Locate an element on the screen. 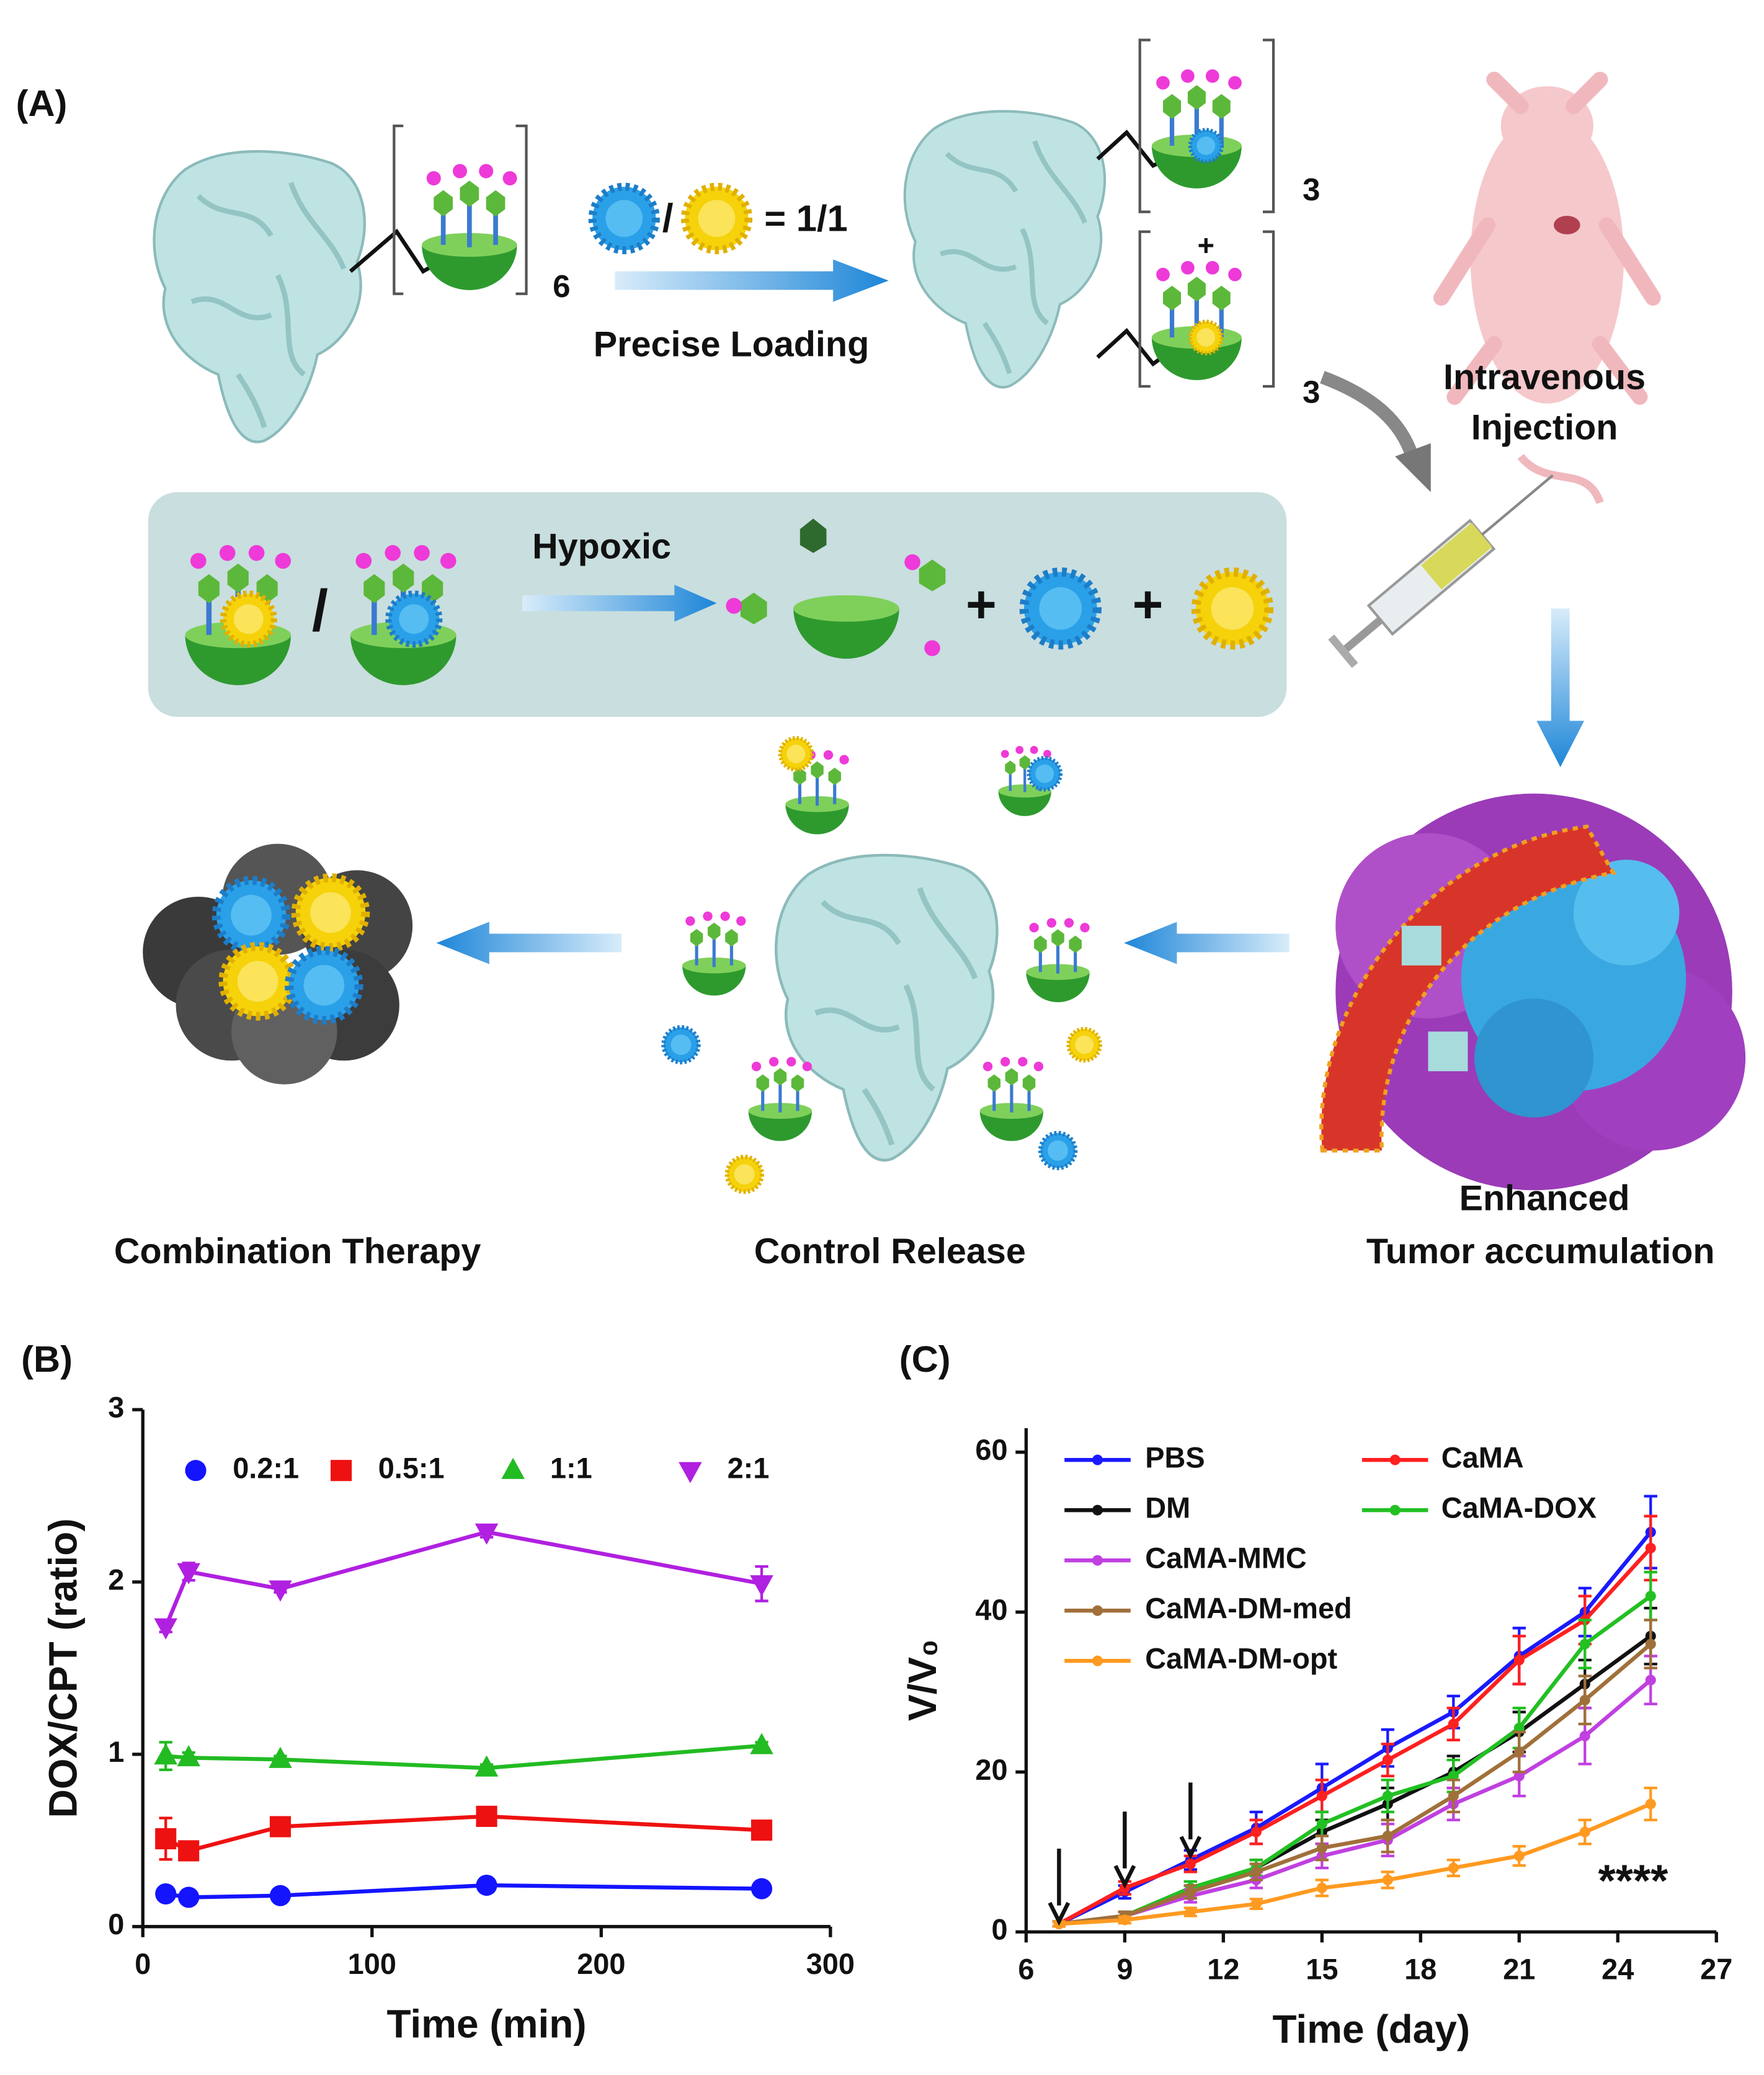 Image resolution: width=1764 pixels, height=2075 pixels. step-label: Enhanced is located at coordinates (1544, 1198).